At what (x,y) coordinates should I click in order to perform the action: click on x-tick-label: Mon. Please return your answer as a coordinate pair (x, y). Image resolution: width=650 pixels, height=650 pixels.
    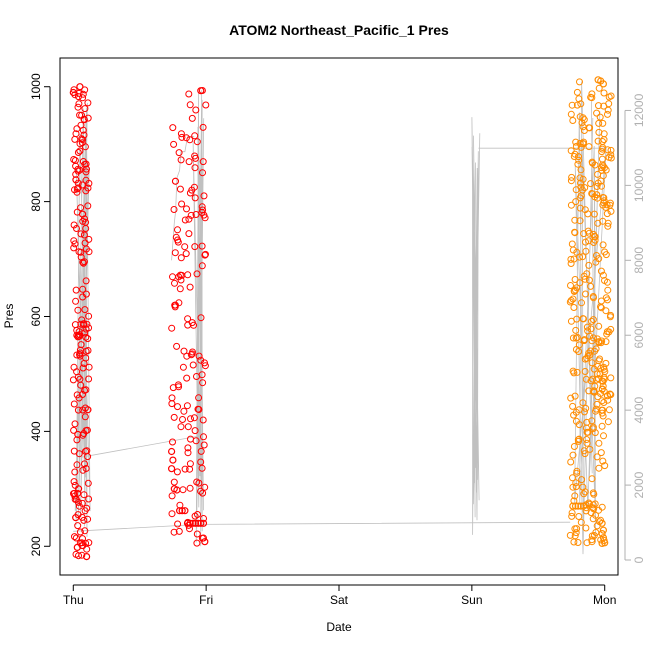
    Looking at the image, I should click on (604, 600).